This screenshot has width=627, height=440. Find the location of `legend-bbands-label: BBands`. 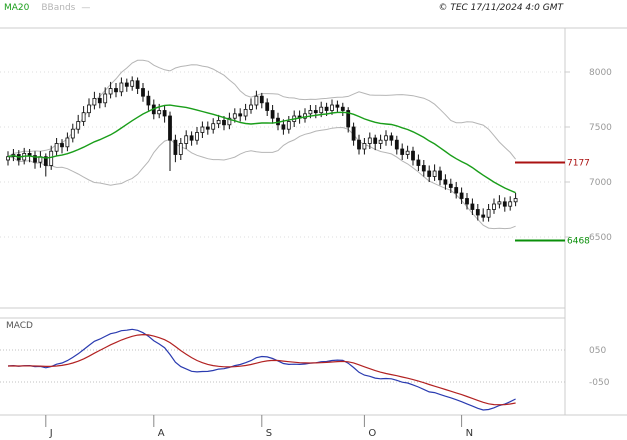

legend-bbands-label: BBands is located at coordinates (58, 8).